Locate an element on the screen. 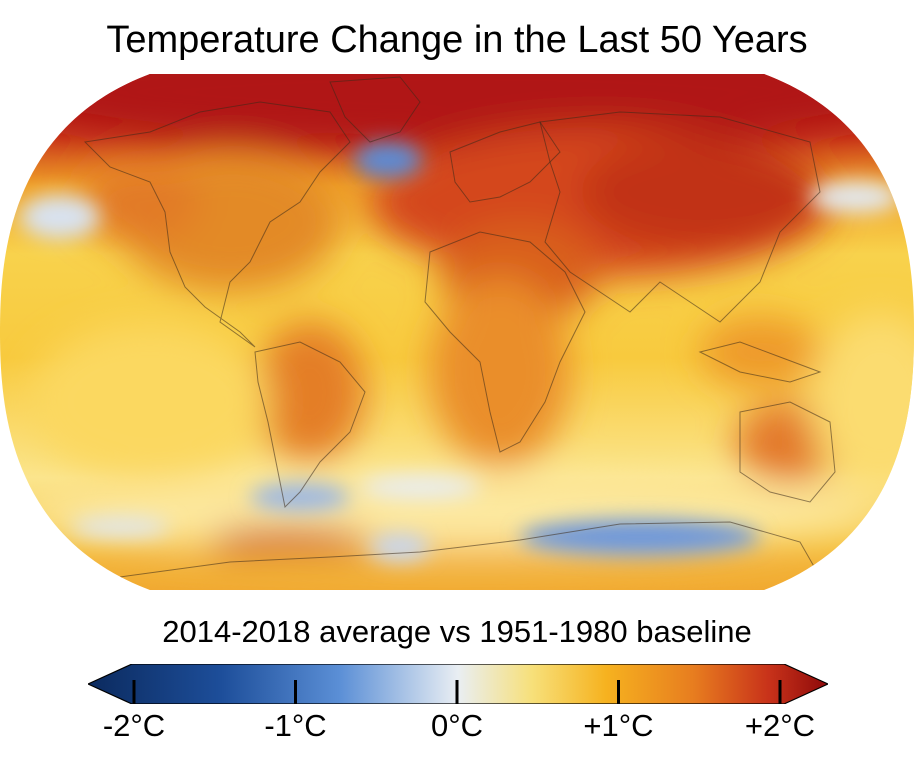 The width and height of the screenshot is (914, 768). colorbar-tick-label: +1°C is located at coordinates (618, 725).